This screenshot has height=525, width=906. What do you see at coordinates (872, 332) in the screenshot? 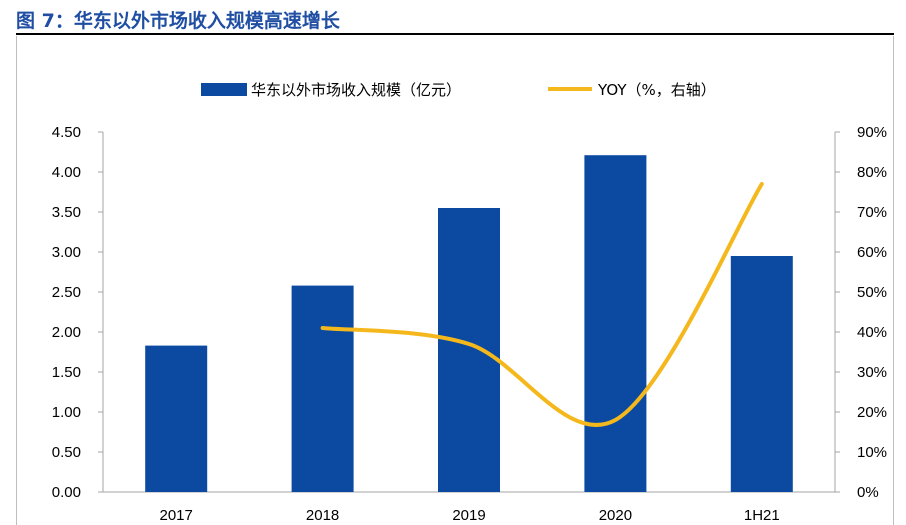
I see `right-tick-label: 40%` at bounding box center [872, 332].